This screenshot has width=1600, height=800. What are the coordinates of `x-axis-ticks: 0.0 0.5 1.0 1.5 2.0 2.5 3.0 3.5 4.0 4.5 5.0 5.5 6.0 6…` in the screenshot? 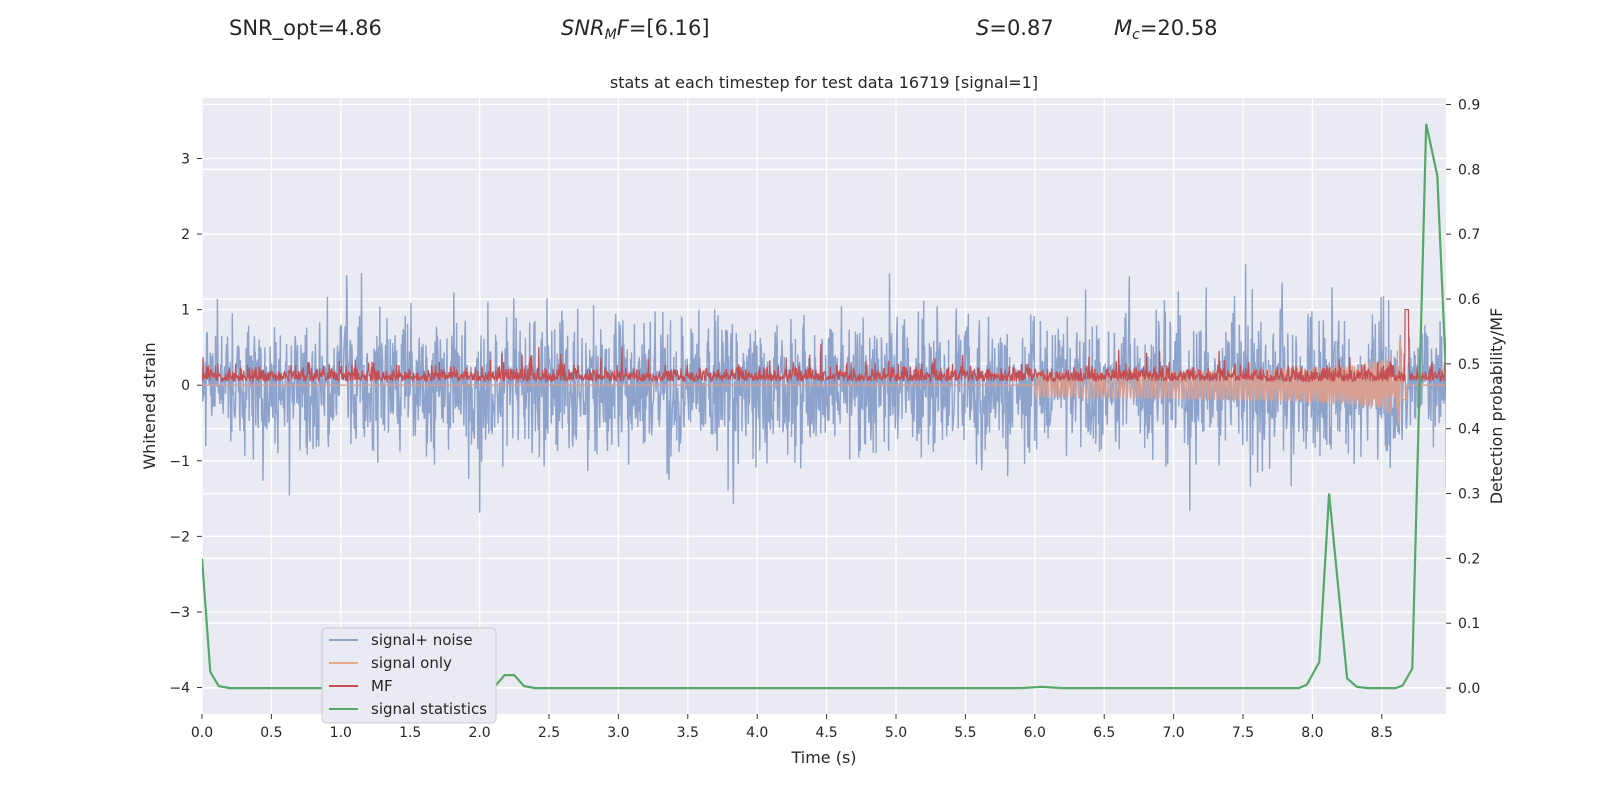 It's located at (792, 727).